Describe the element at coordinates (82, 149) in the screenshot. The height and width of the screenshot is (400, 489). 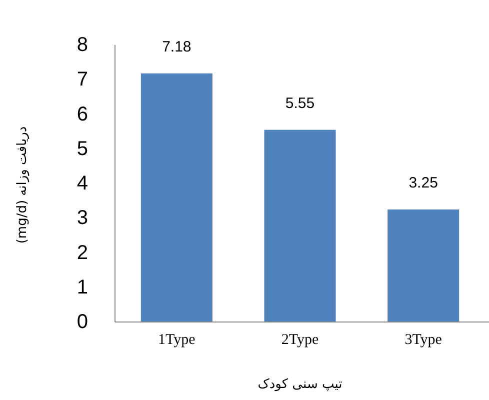
I see `y-tick-label: 5` at that location.